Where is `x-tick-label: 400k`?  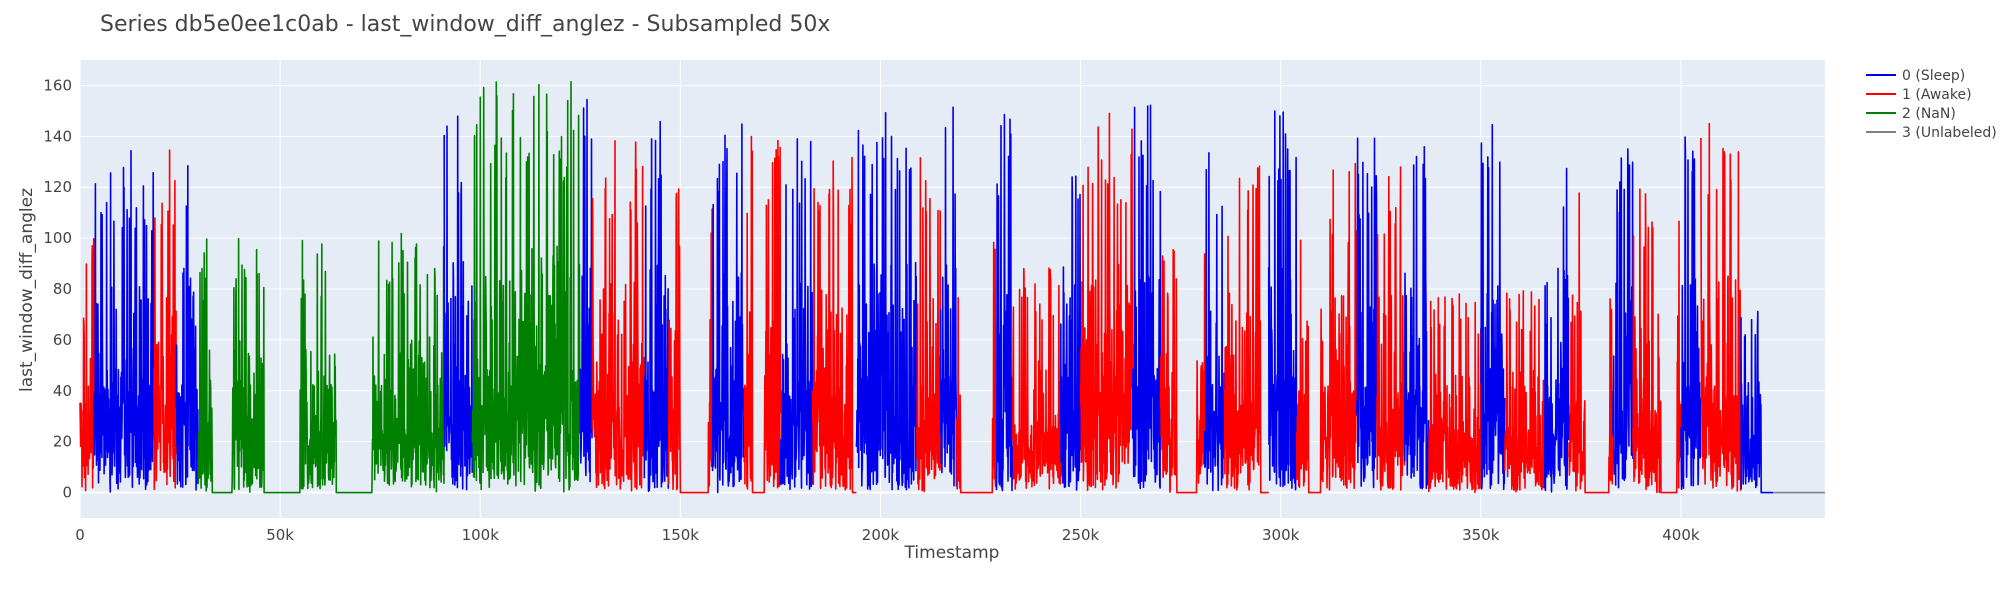 x-tick-label: 400k is located at coordinates (1681, 535).